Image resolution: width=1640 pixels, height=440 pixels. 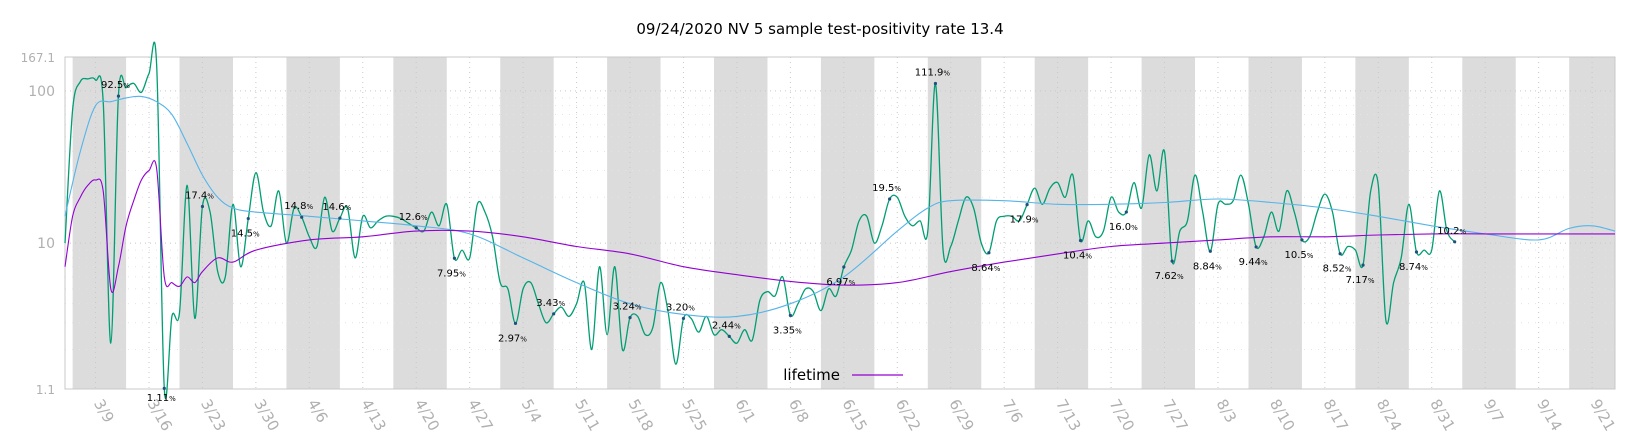 I want to click on data-label: 8.74%, so click(x=1413, y=267).